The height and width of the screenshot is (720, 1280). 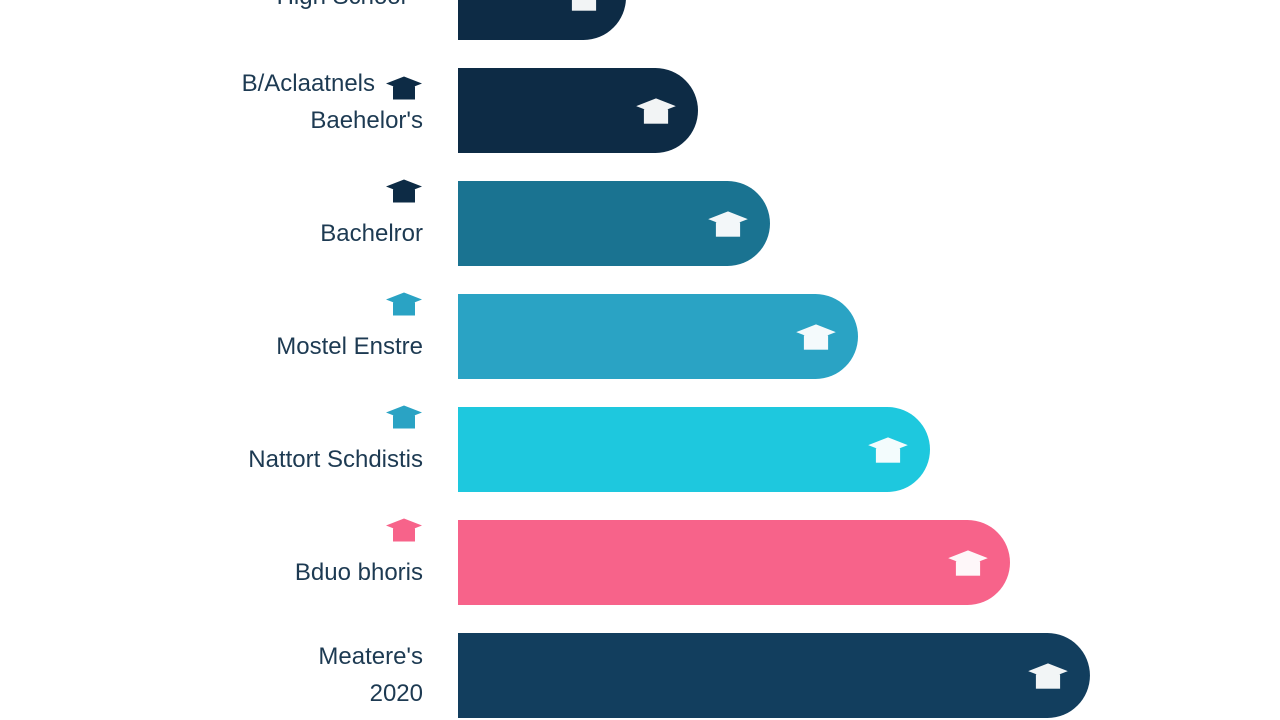 What do you see at coordinates (341, 5) in the screenshot?
I see `category-label: High School` at bounding box center [341, 5].